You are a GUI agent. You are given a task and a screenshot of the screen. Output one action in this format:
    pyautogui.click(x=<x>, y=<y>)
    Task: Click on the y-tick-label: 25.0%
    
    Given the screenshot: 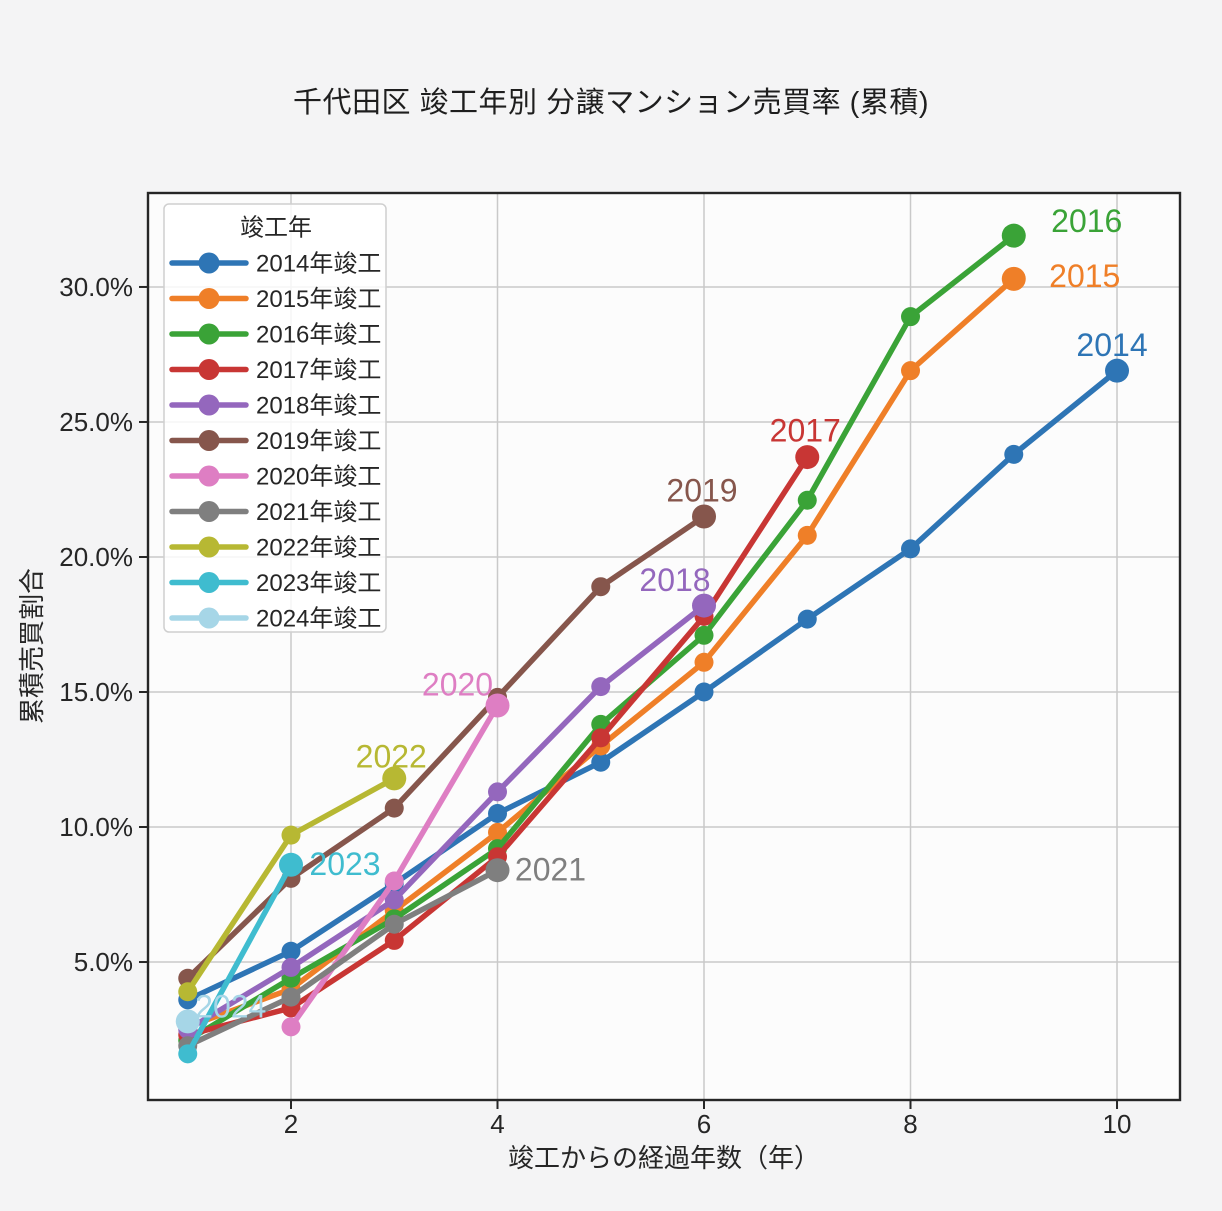 What is the action you would take?
    pyautogui.click(x=96, y=422)
    